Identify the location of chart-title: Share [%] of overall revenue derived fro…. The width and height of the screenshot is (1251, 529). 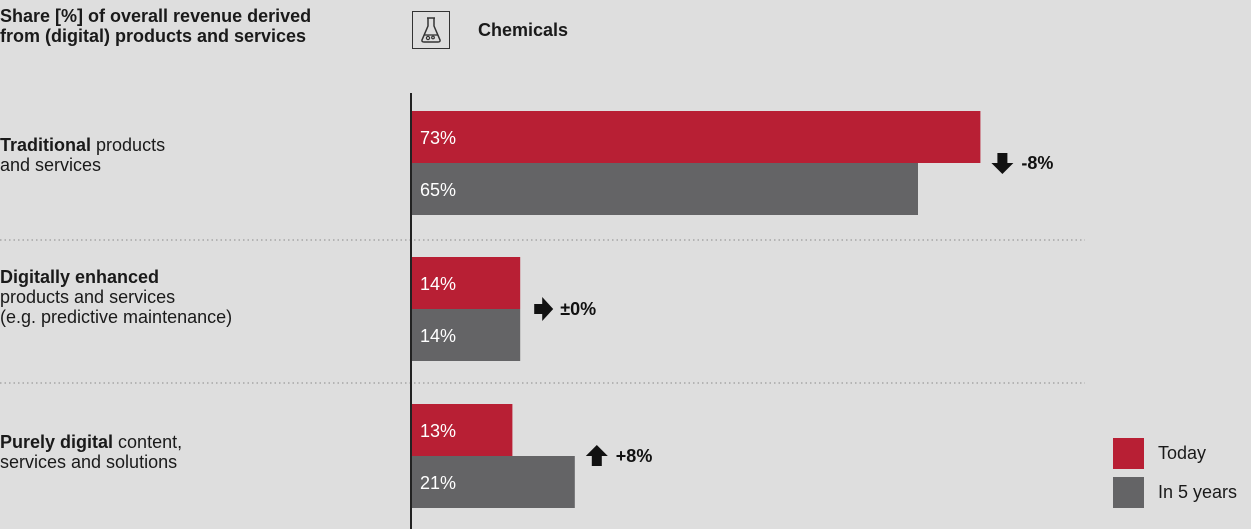
(156, 26).